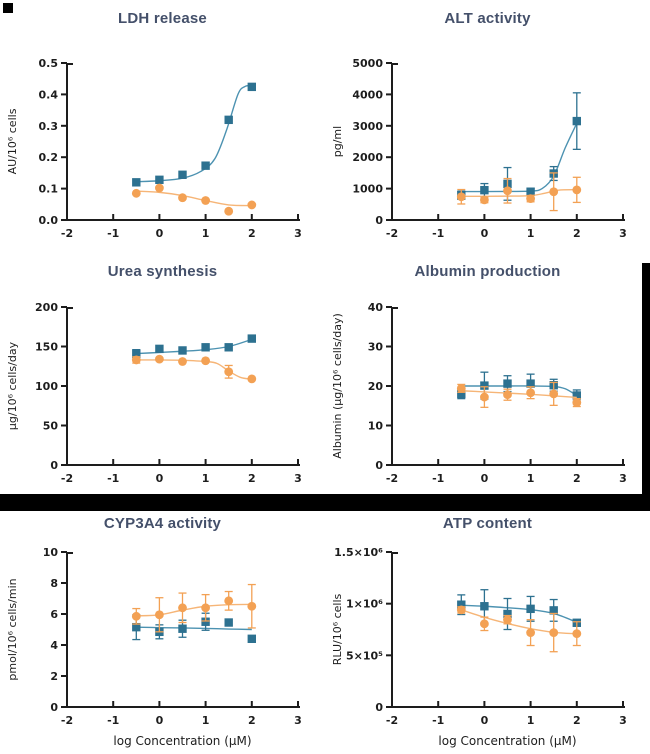 Image resolution: width=650 pixels, height=754 pixels. What do you see at coordinates (49, 126) in the screenshot?
I see `y-tick-label: 0.3` at bounding box center [49, 126].